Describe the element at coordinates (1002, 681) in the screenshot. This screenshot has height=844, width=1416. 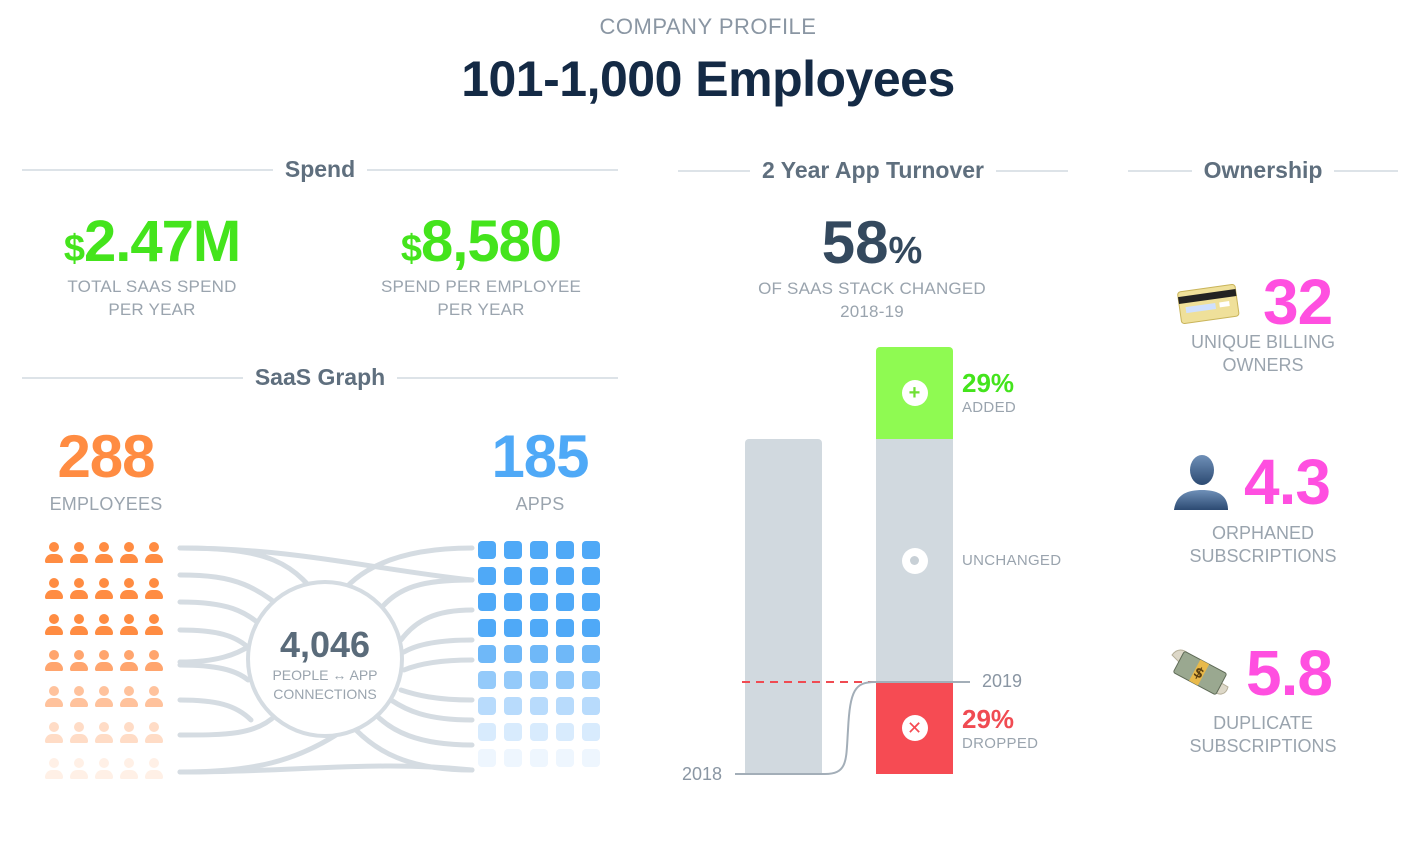
I see `year-end-label: 2019` at that location.